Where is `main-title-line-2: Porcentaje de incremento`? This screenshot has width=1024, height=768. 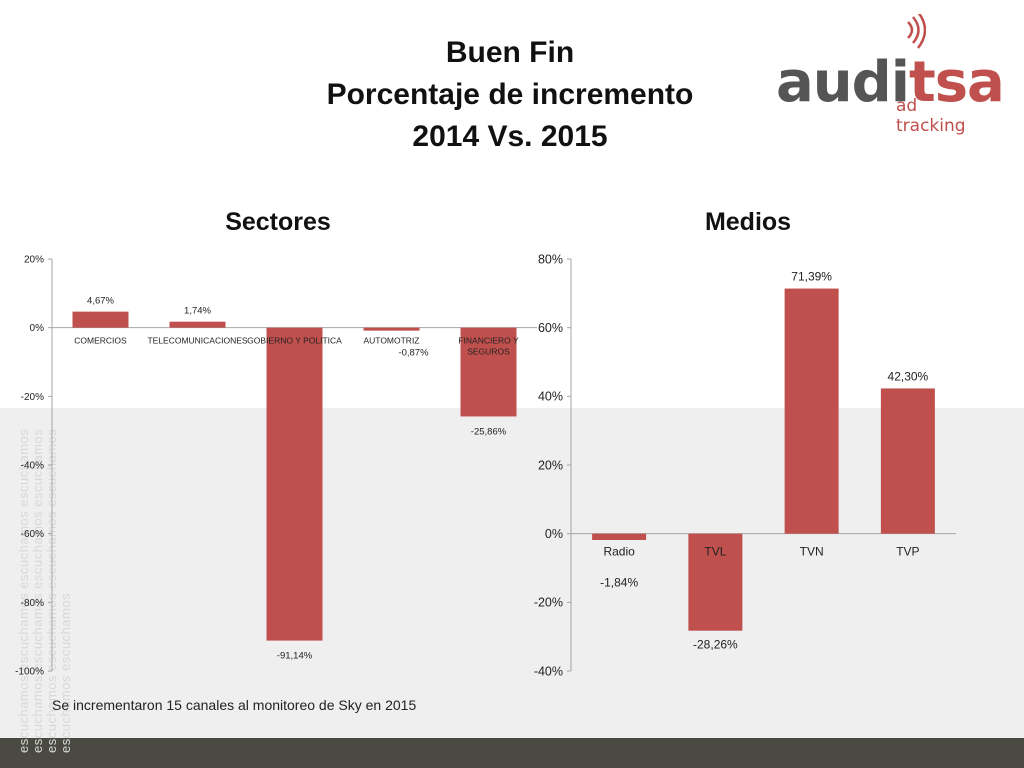 main-title-line-2: Porcentaje de incremento is located at coordinates (510, 94).